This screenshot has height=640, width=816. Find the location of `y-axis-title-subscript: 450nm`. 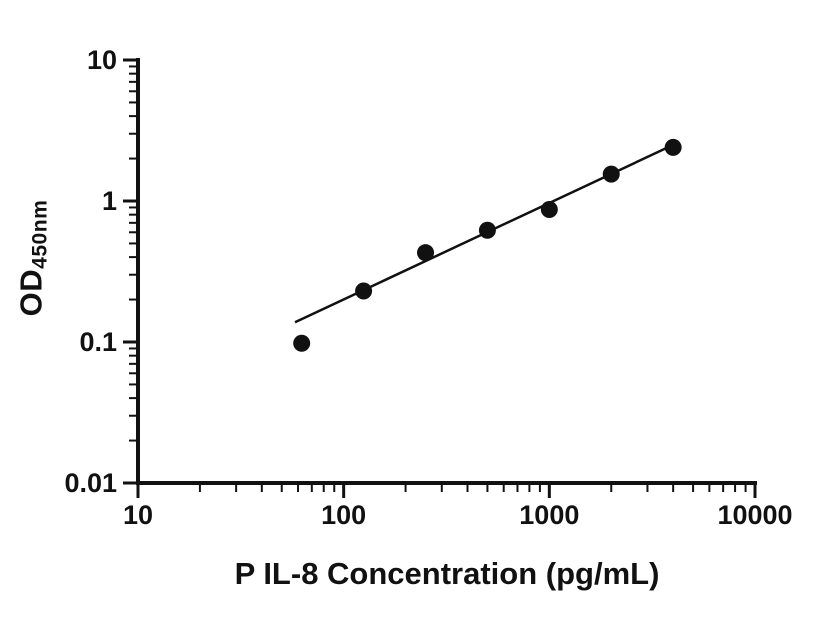

y-axis-title-subscript: 450nm is located at coordinates (40, 234).